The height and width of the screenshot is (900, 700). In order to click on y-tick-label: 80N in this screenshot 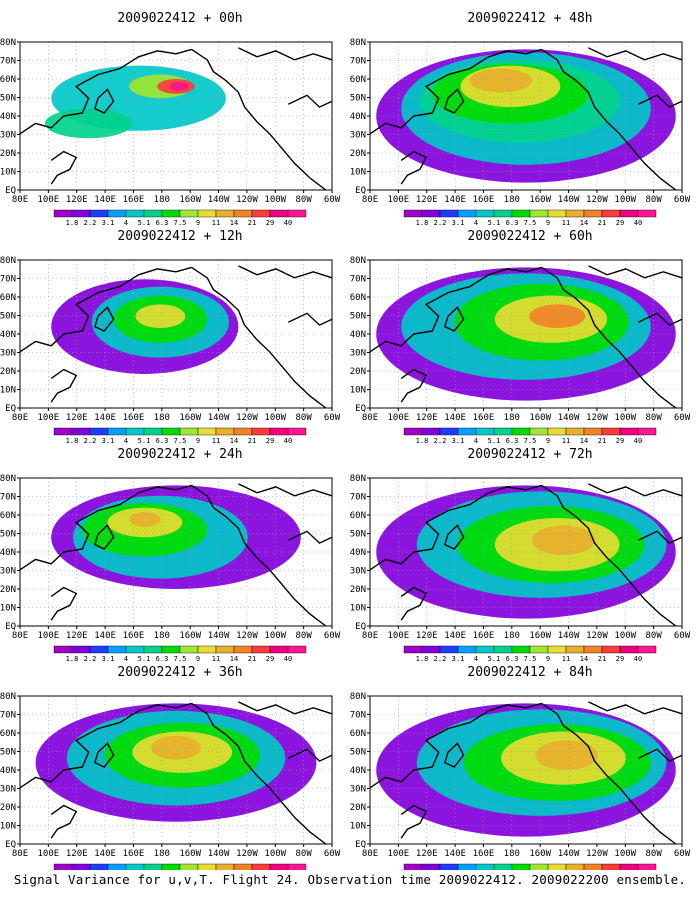, I will do `click(8, 261)`.